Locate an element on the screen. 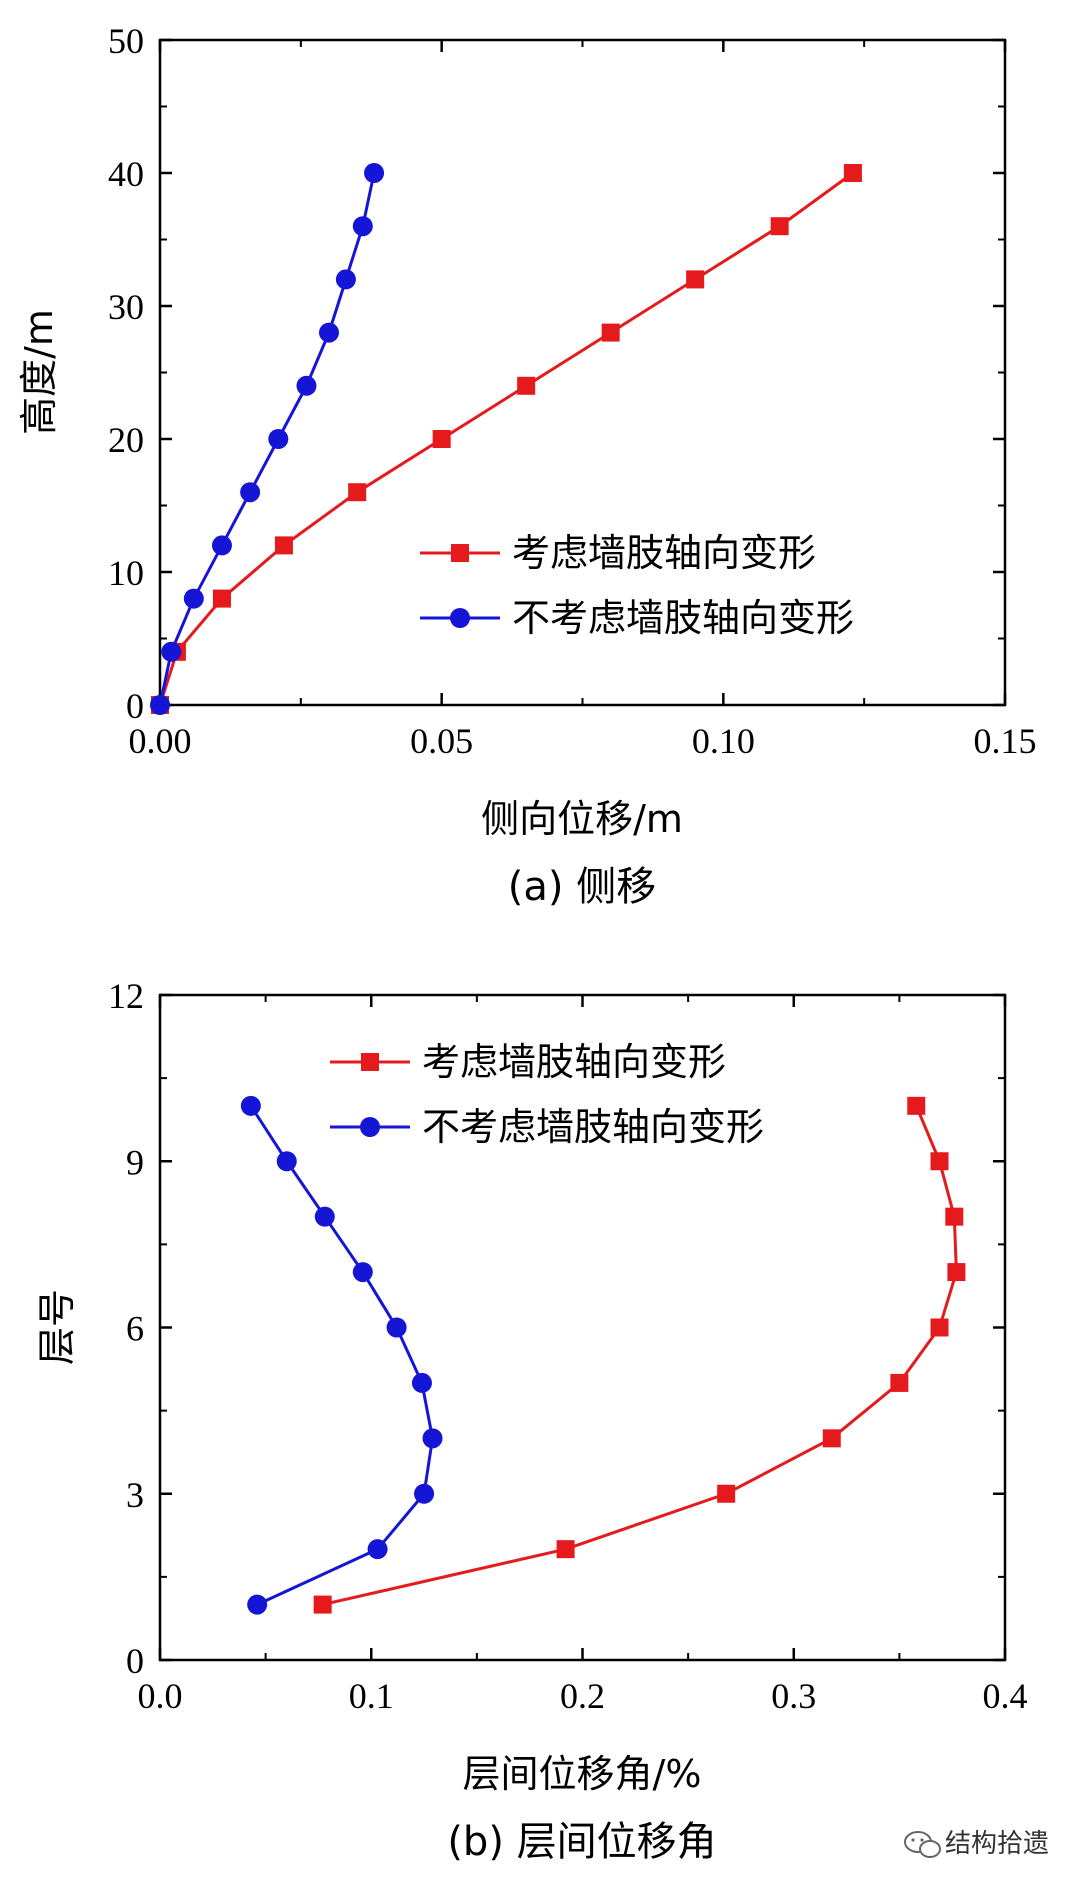  x-tick-label: 0.15 is located at coordinates (1005, 741).